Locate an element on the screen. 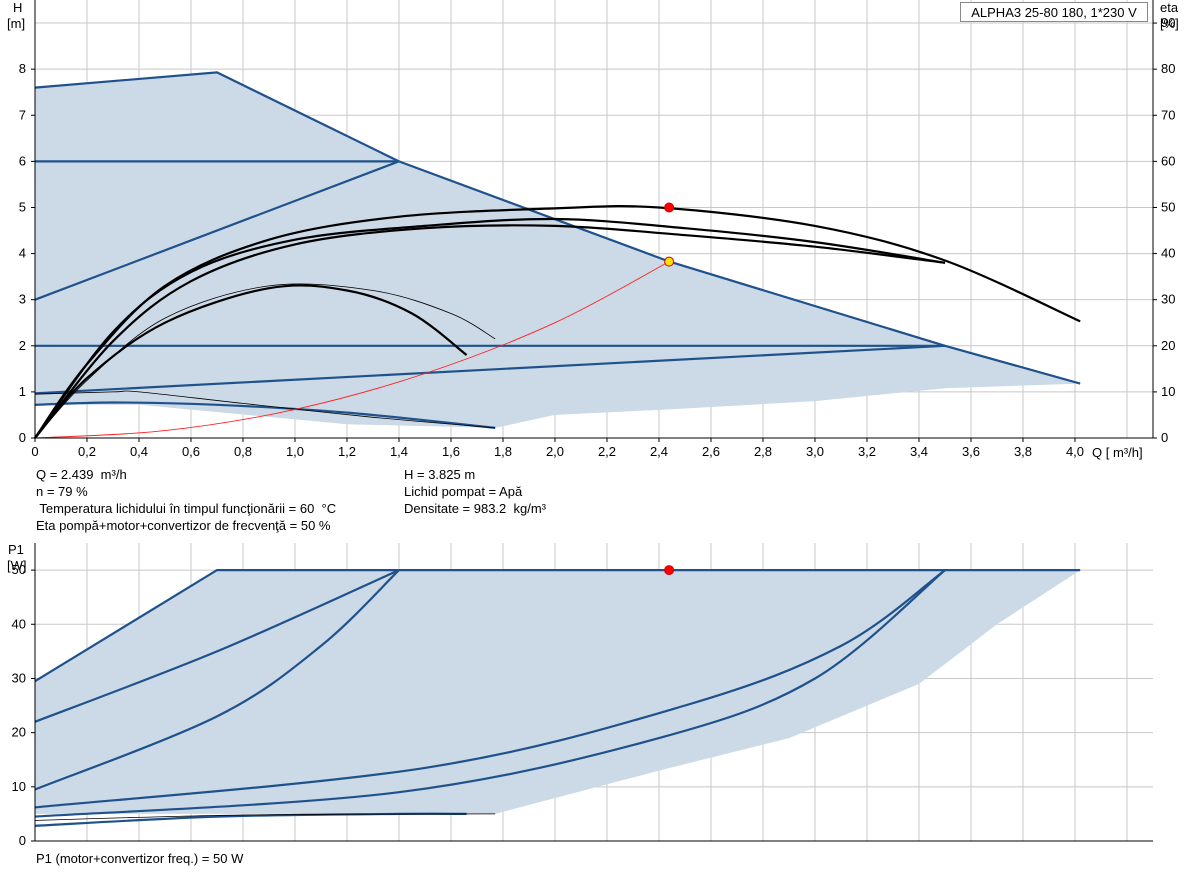 The height and width of the screenshot is (879, 1188). x-tick-label: 0,6 is located at coordinates (191, 451).